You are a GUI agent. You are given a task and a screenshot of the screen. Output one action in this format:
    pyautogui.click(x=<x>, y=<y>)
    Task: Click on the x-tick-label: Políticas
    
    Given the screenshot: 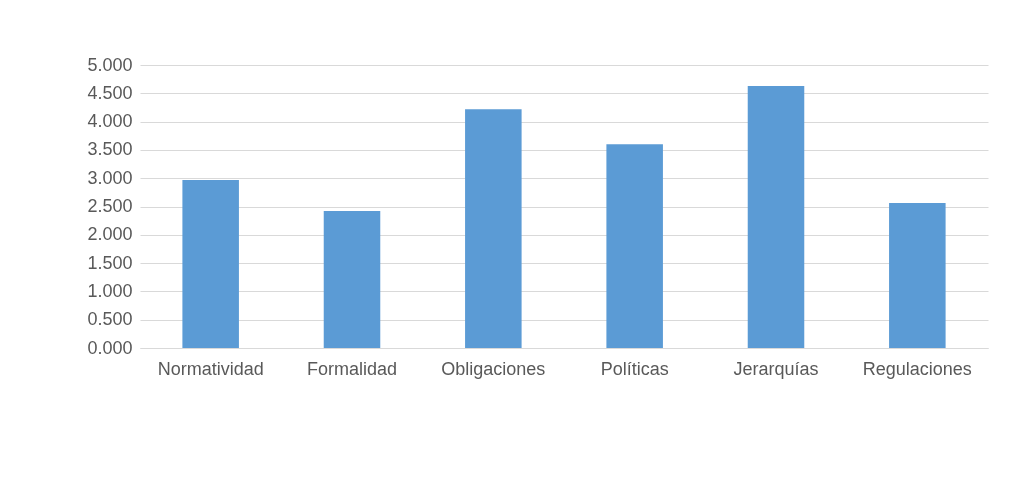 What is the action you would take?
    pyautogui.click(x=634, y=368)
    